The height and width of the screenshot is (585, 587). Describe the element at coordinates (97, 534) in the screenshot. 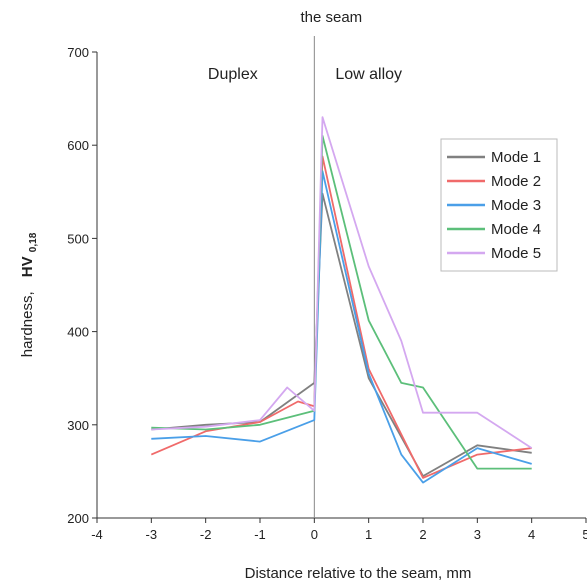

I see `x-tick-label: -4` at that location.